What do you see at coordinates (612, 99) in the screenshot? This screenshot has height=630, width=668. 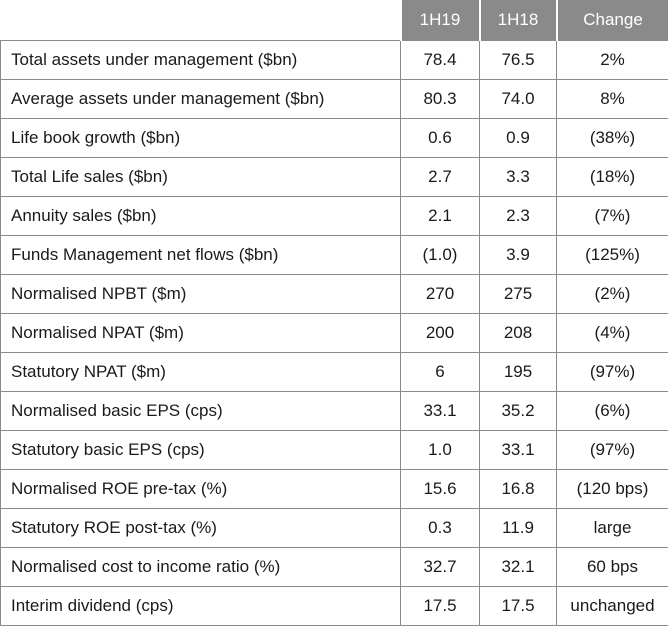 I see `cell-change: 8%` at bounding box center [612, 99].